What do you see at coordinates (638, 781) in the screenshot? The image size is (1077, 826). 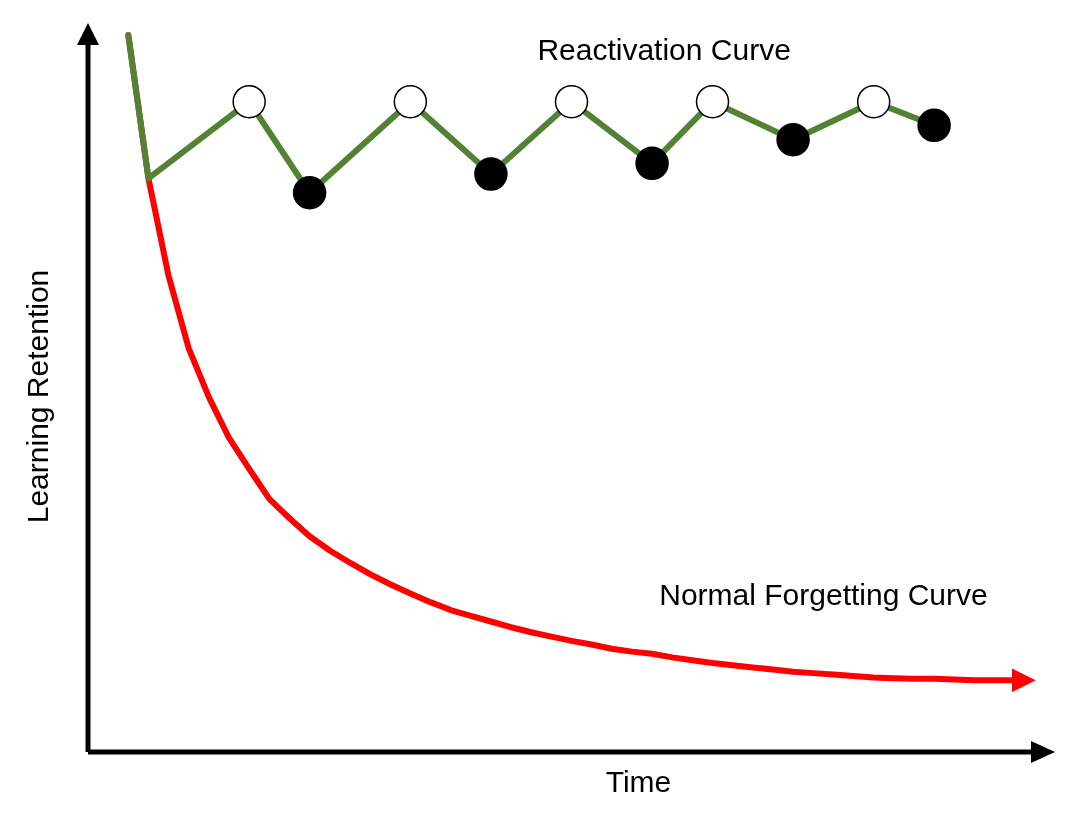 I see `x-axis-title: Time` at bounding box center [638, 781].